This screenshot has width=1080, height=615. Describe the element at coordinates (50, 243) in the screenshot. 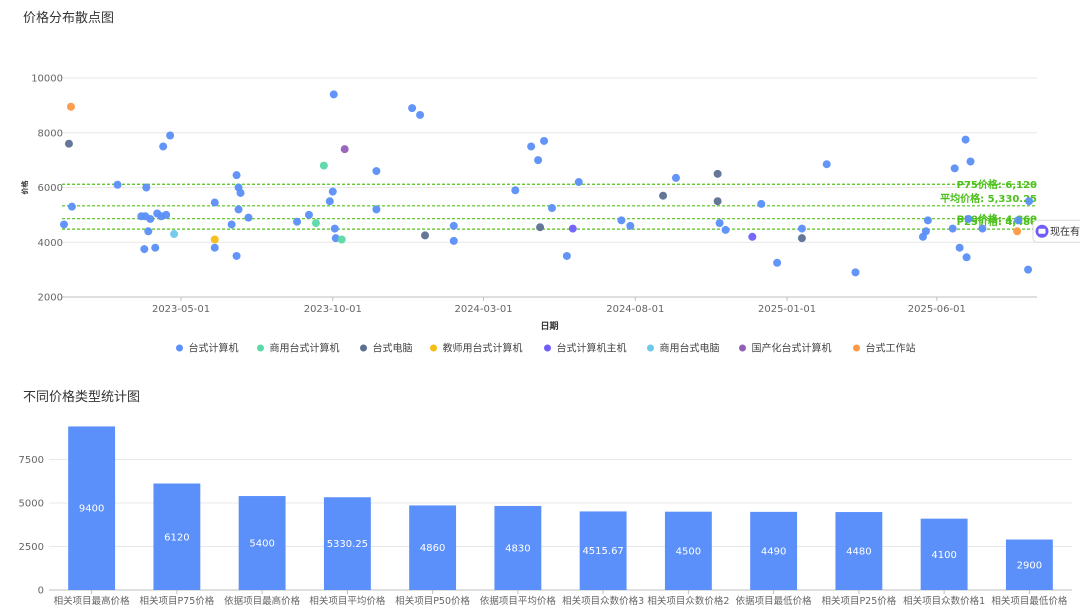

I see `y-tick-label: 4000` at that location.